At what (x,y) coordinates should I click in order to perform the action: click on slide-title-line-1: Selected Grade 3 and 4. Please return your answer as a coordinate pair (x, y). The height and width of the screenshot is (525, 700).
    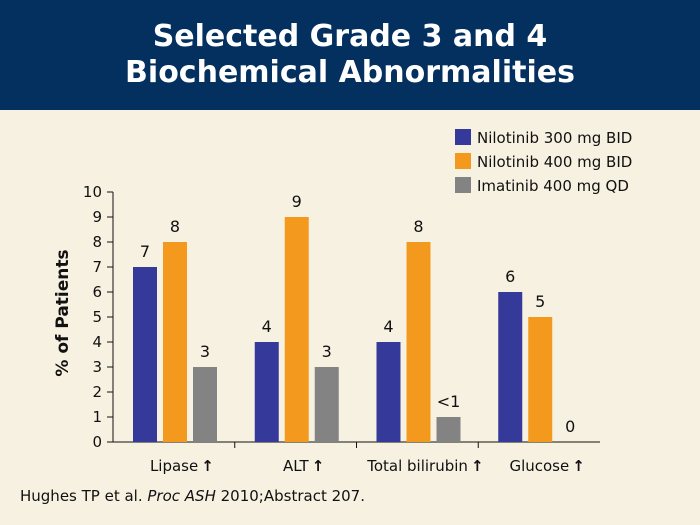
    Looking at the image, I should click on (350, 36).